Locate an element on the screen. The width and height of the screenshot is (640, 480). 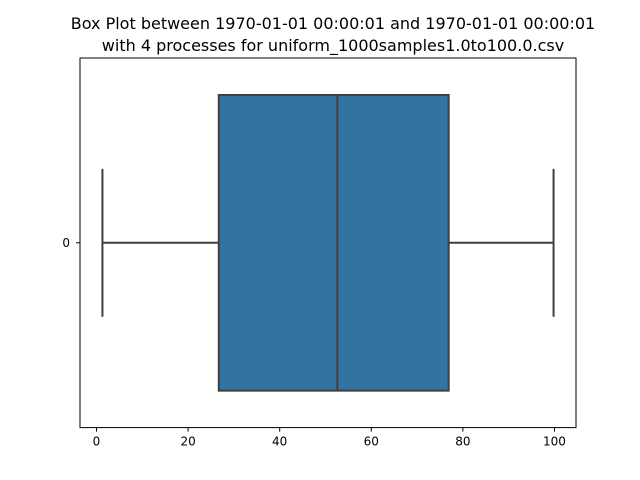
x-tick-label: 40 is located at coordinates (279, 442).